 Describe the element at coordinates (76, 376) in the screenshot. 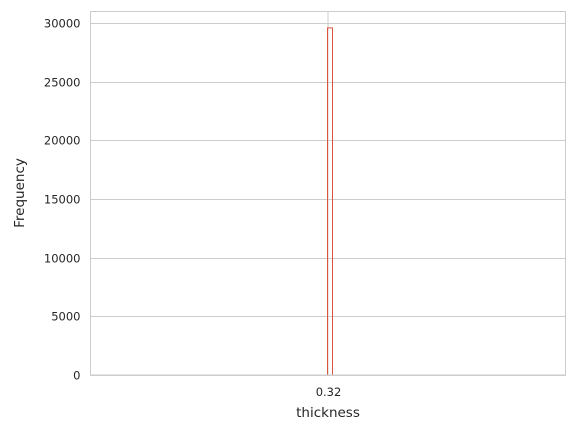

I see `y-tick-label: 0` at that location.